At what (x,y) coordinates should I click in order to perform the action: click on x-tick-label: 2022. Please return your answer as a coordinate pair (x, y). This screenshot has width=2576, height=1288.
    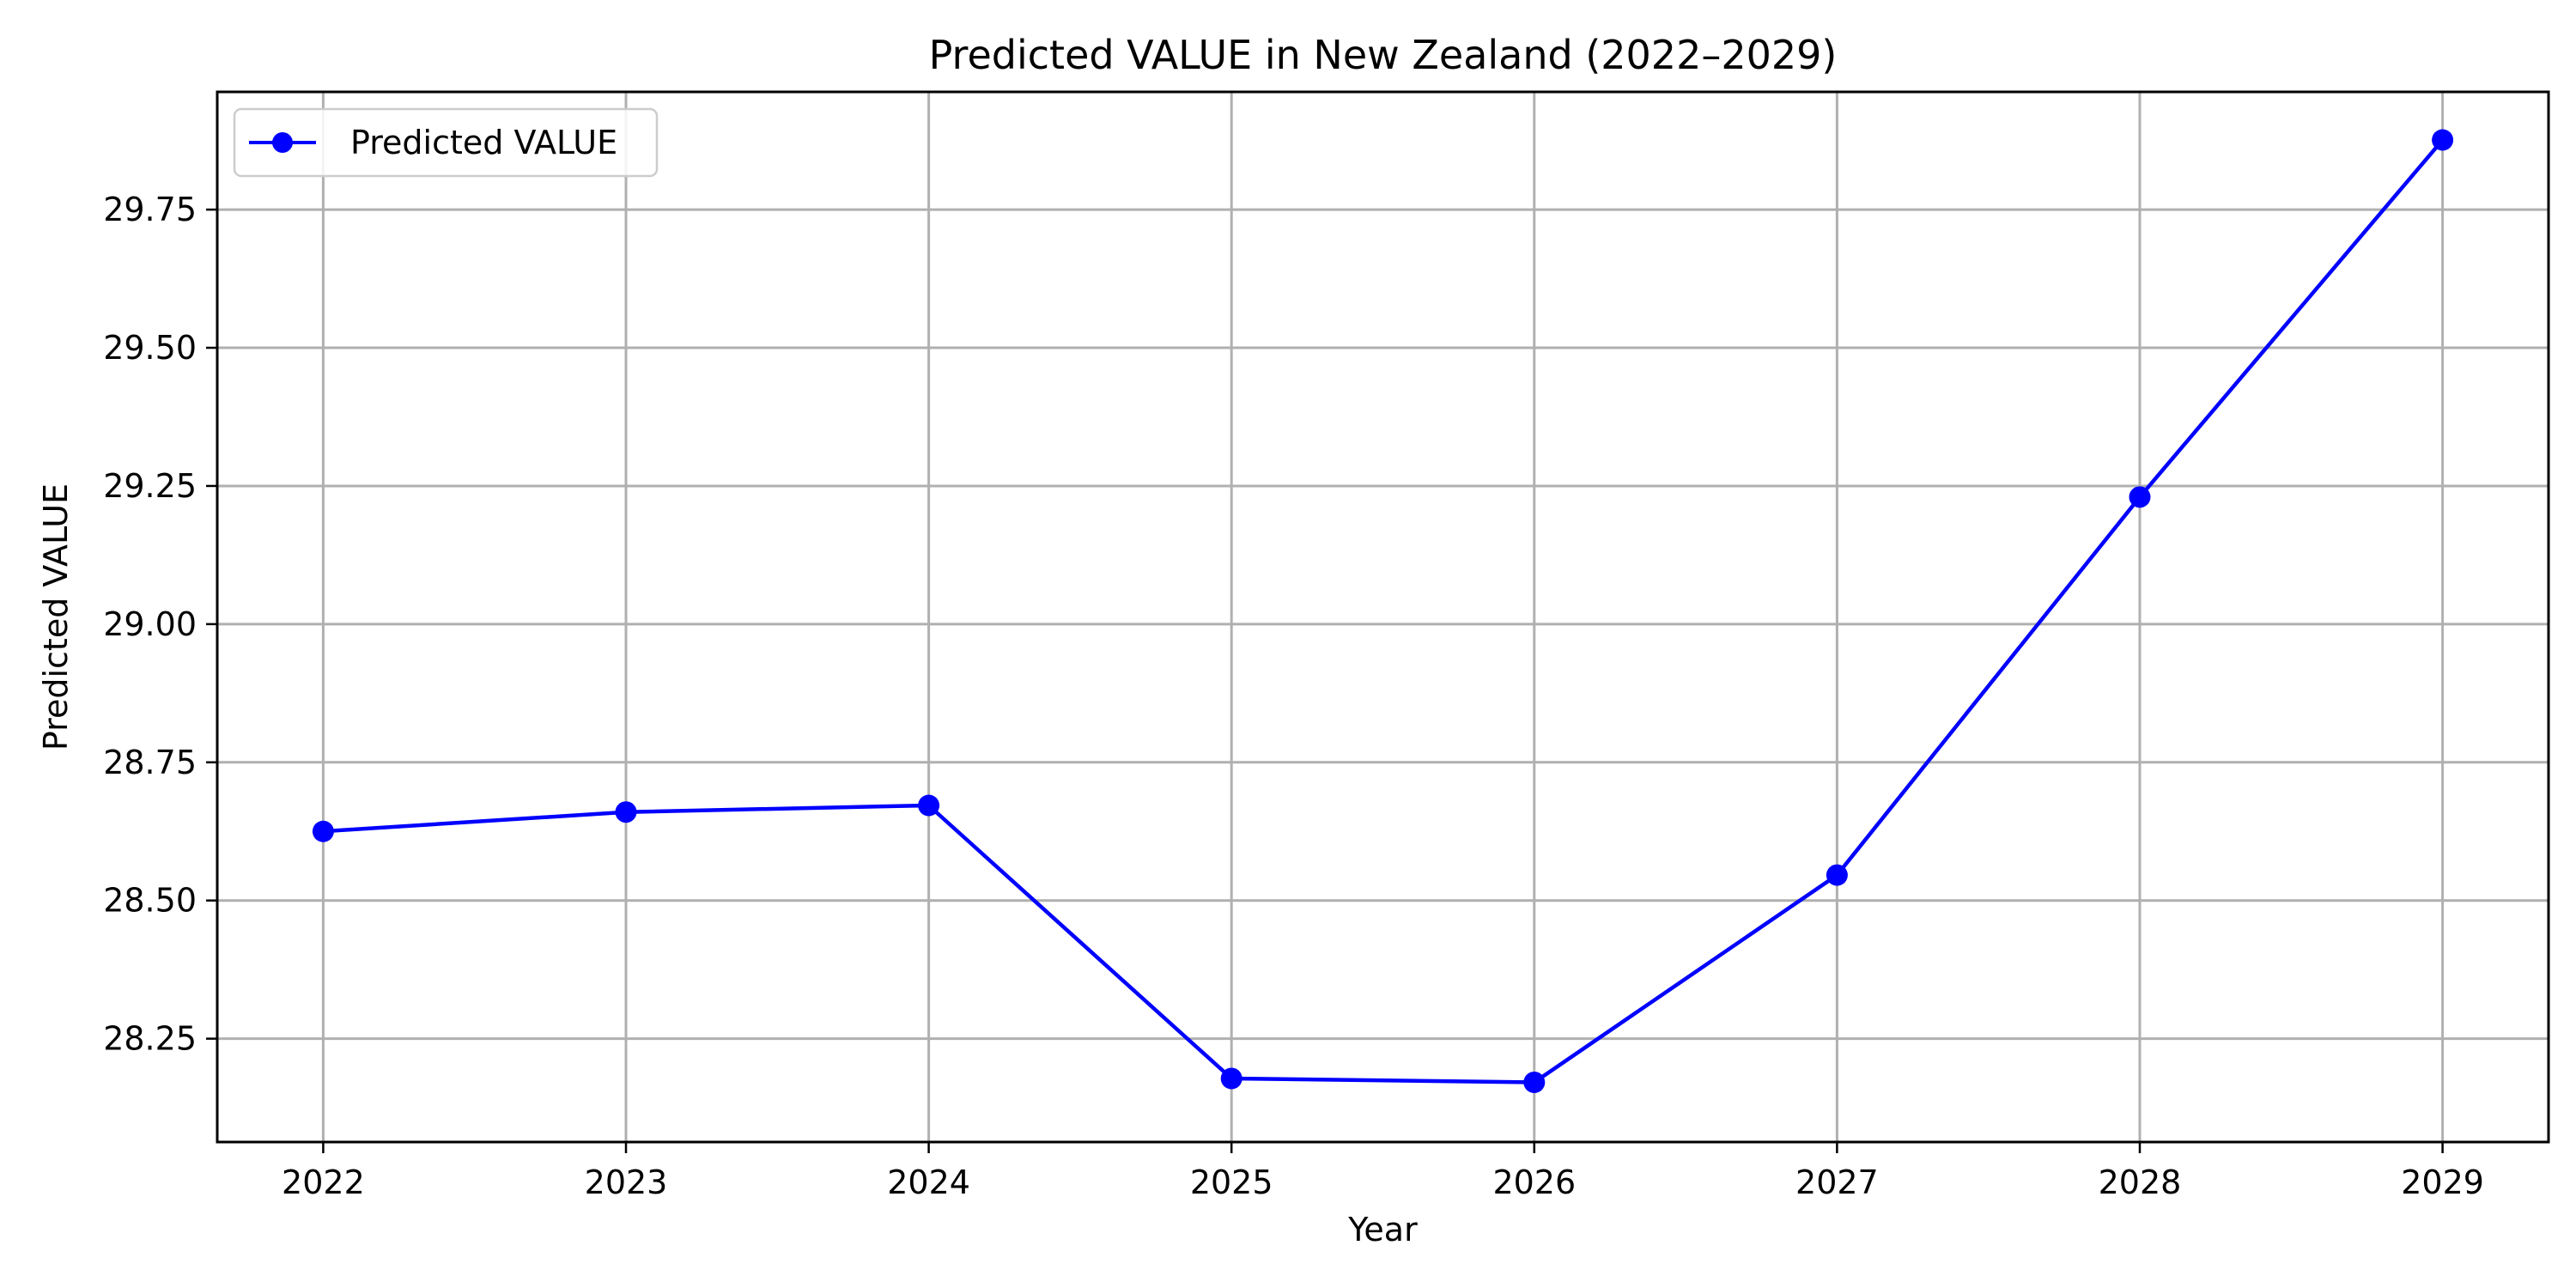
    Looking at the image, I should click on (323, 1182).